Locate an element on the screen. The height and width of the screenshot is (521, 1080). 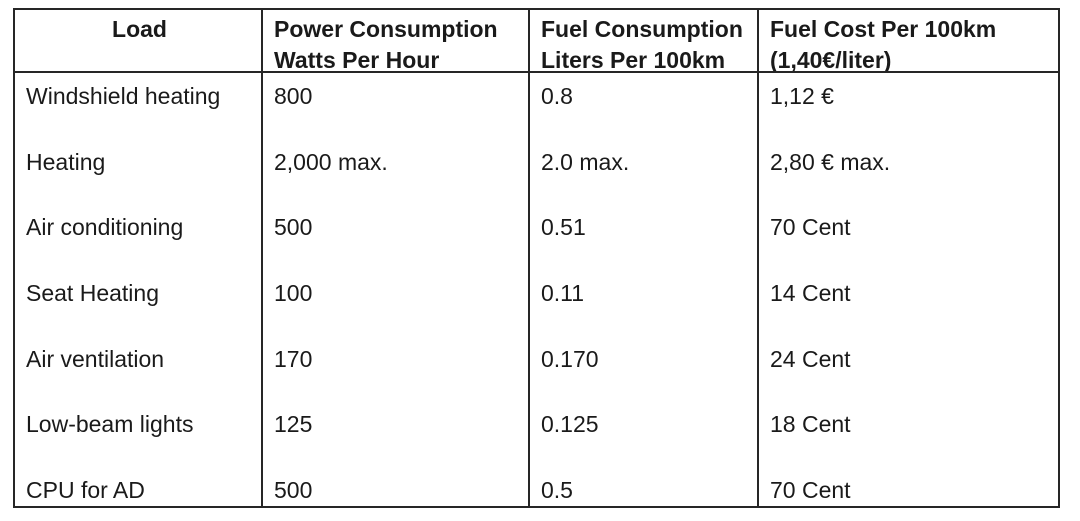
cell-cost: 1,12 € is located at coordinates (907, 106).